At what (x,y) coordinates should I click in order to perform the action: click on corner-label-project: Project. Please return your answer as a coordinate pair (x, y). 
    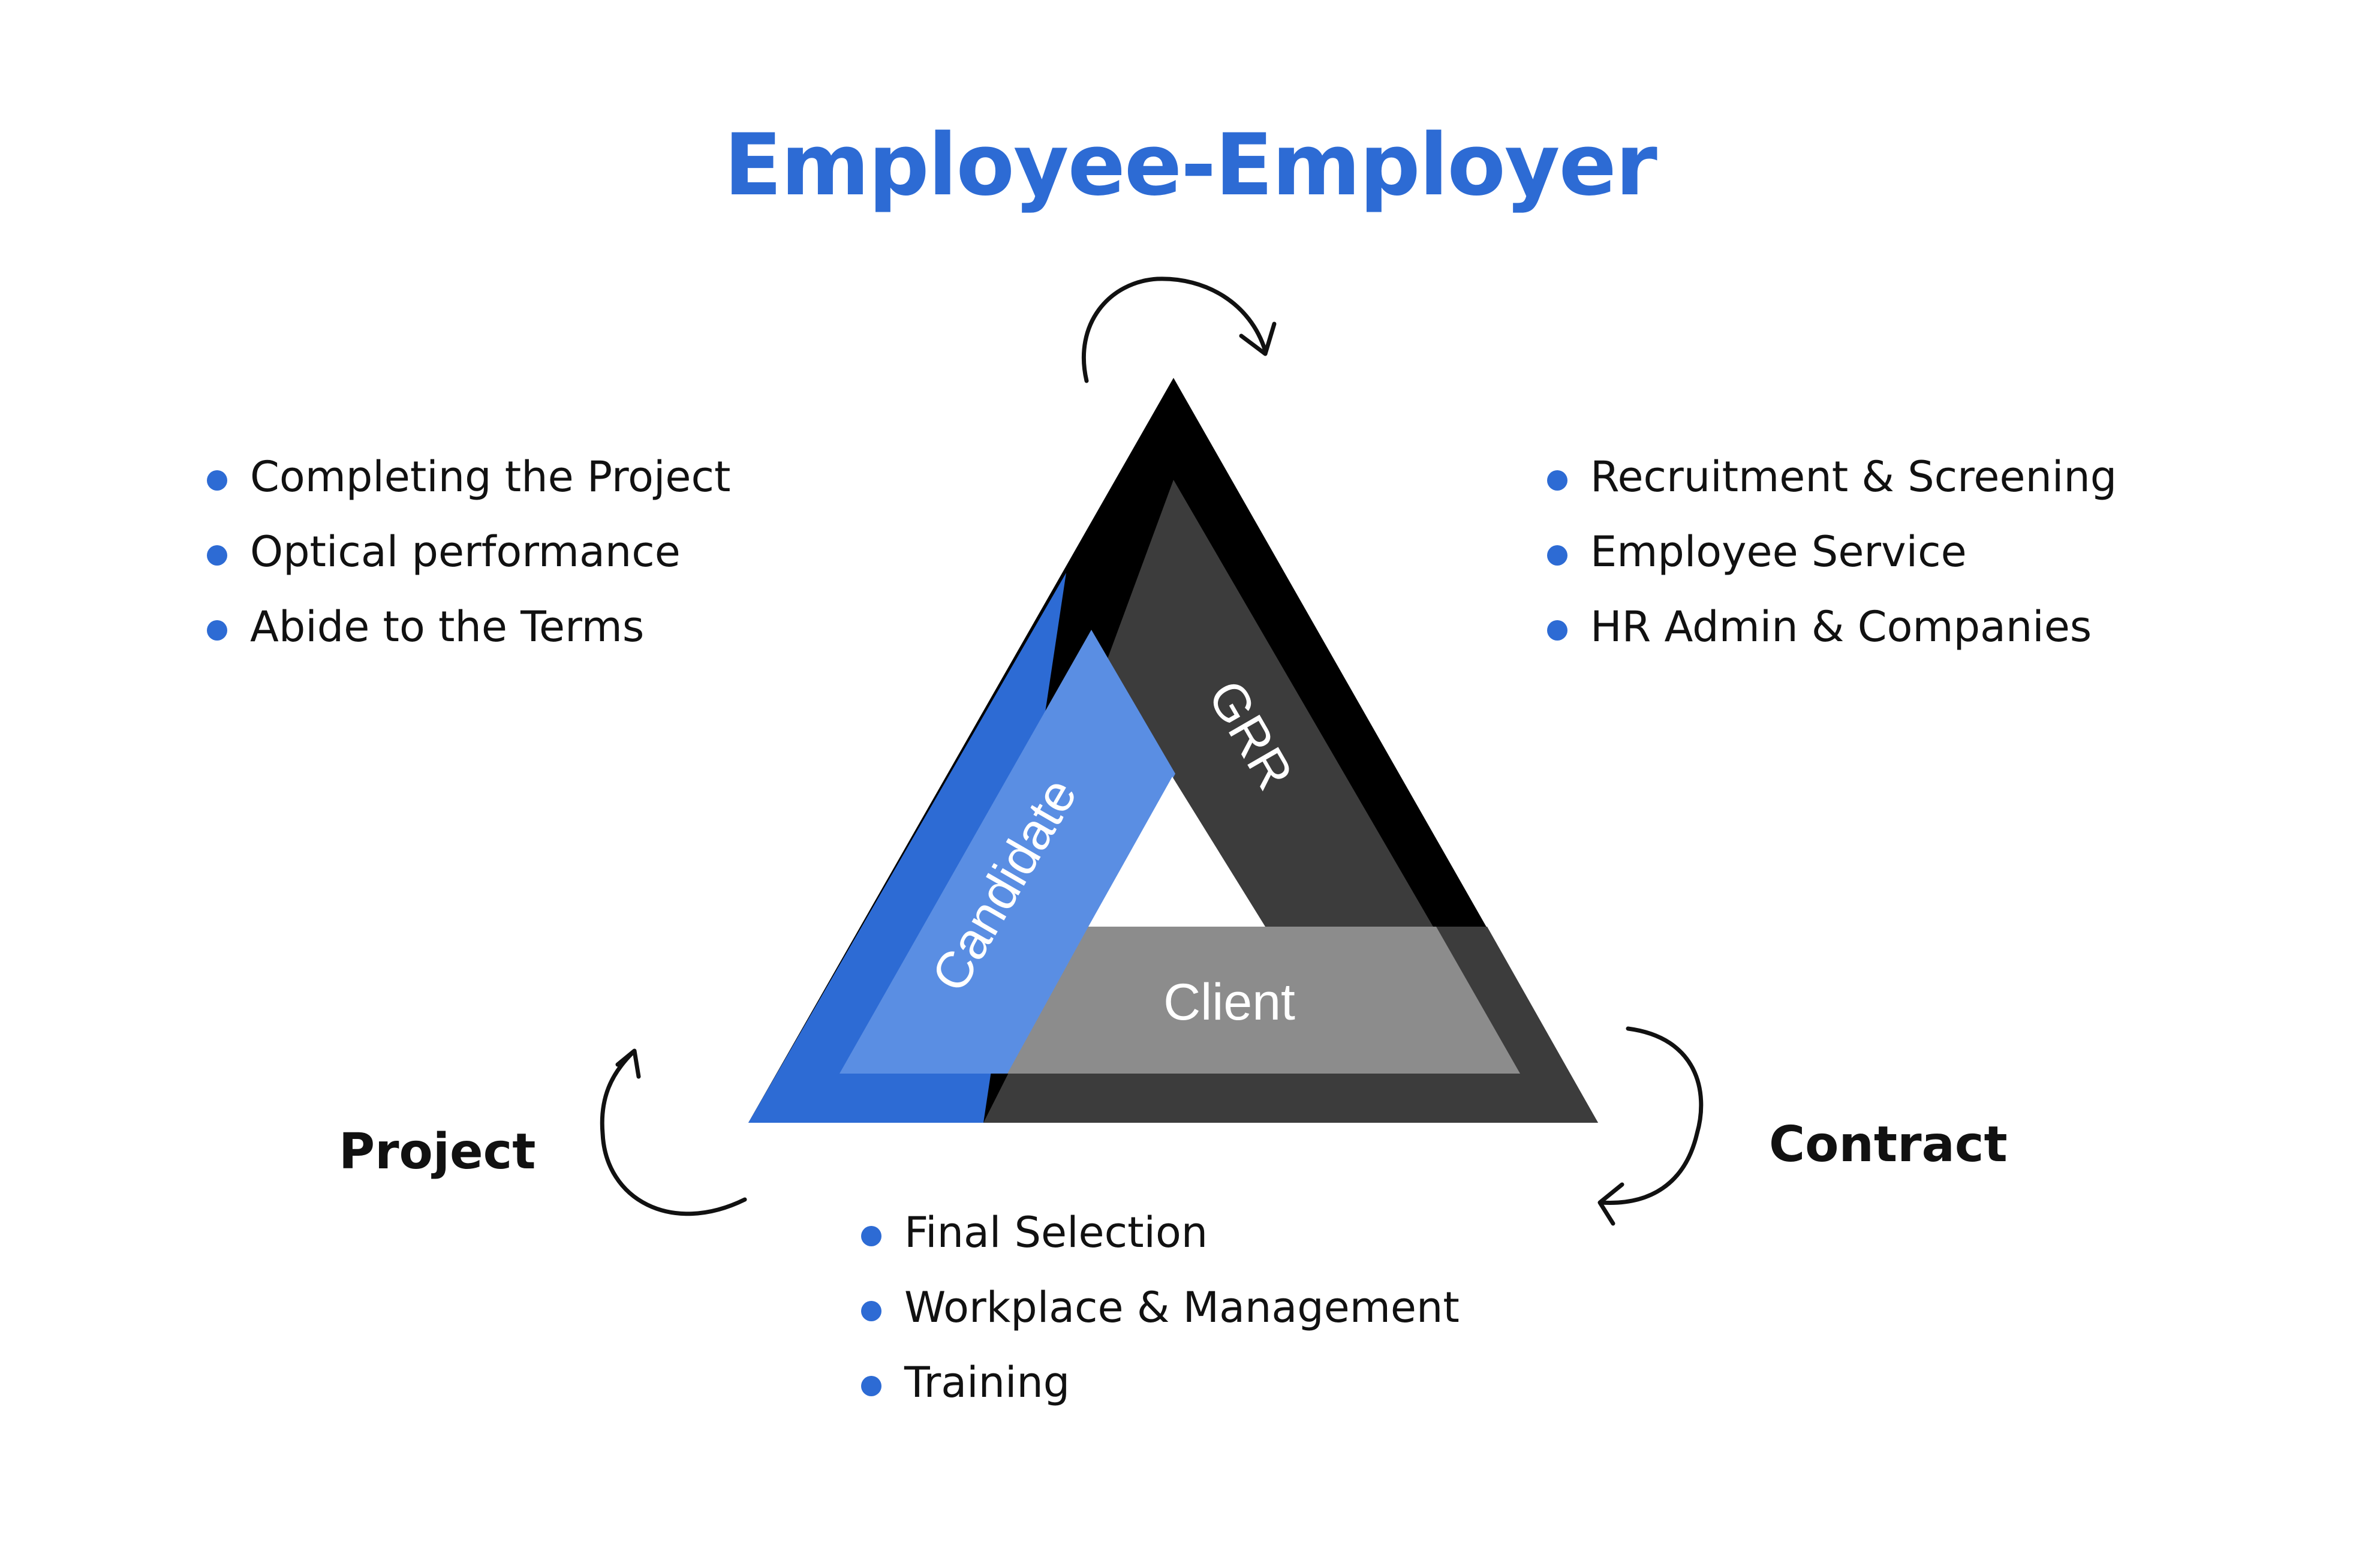
    Looking at the image, I should click on (437, 1151).